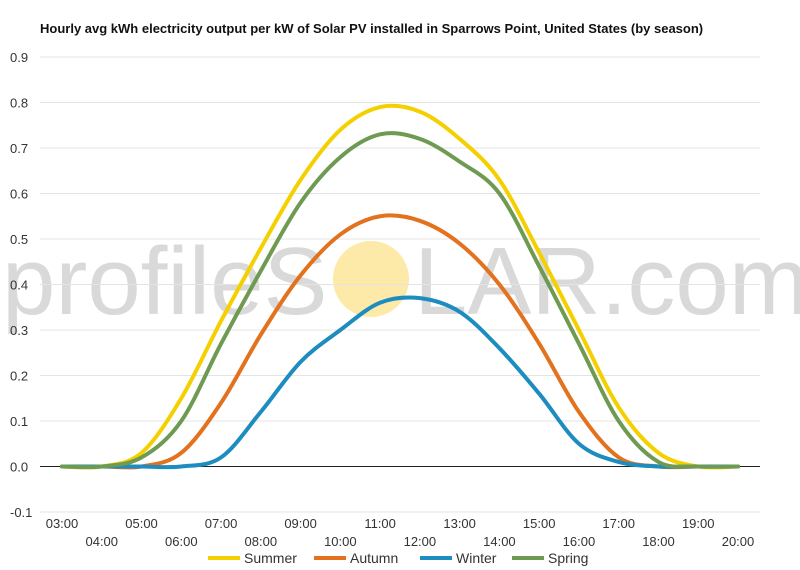  I want to click on x-tick-label: 10:00, so click(340, 541).